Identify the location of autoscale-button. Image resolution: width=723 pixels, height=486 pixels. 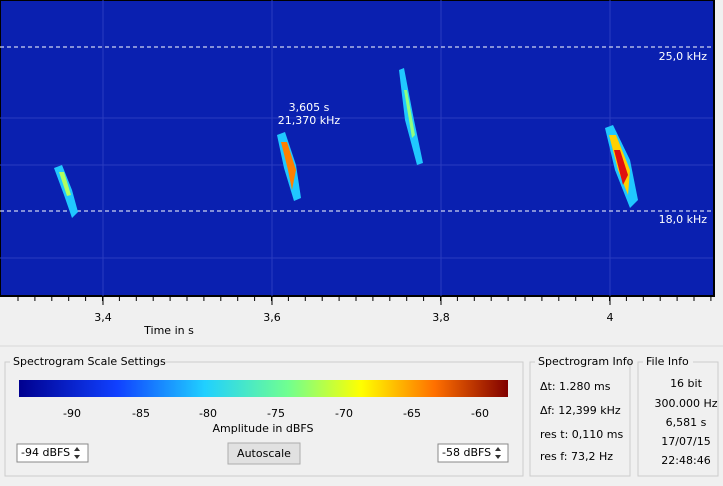
(264, 453).